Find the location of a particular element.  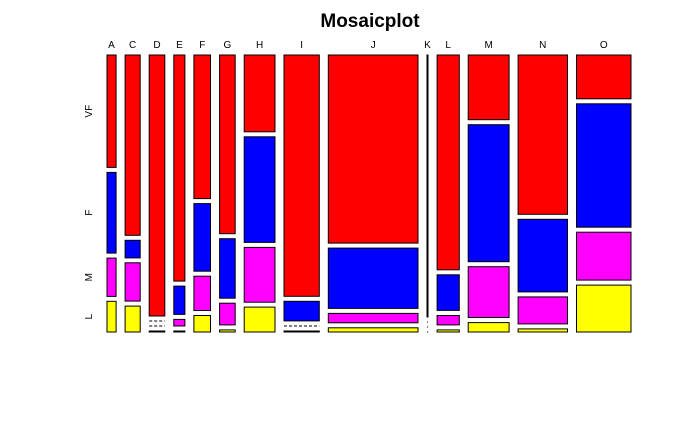

mosaic-tile-n-f is located at coordinates (542, 255).